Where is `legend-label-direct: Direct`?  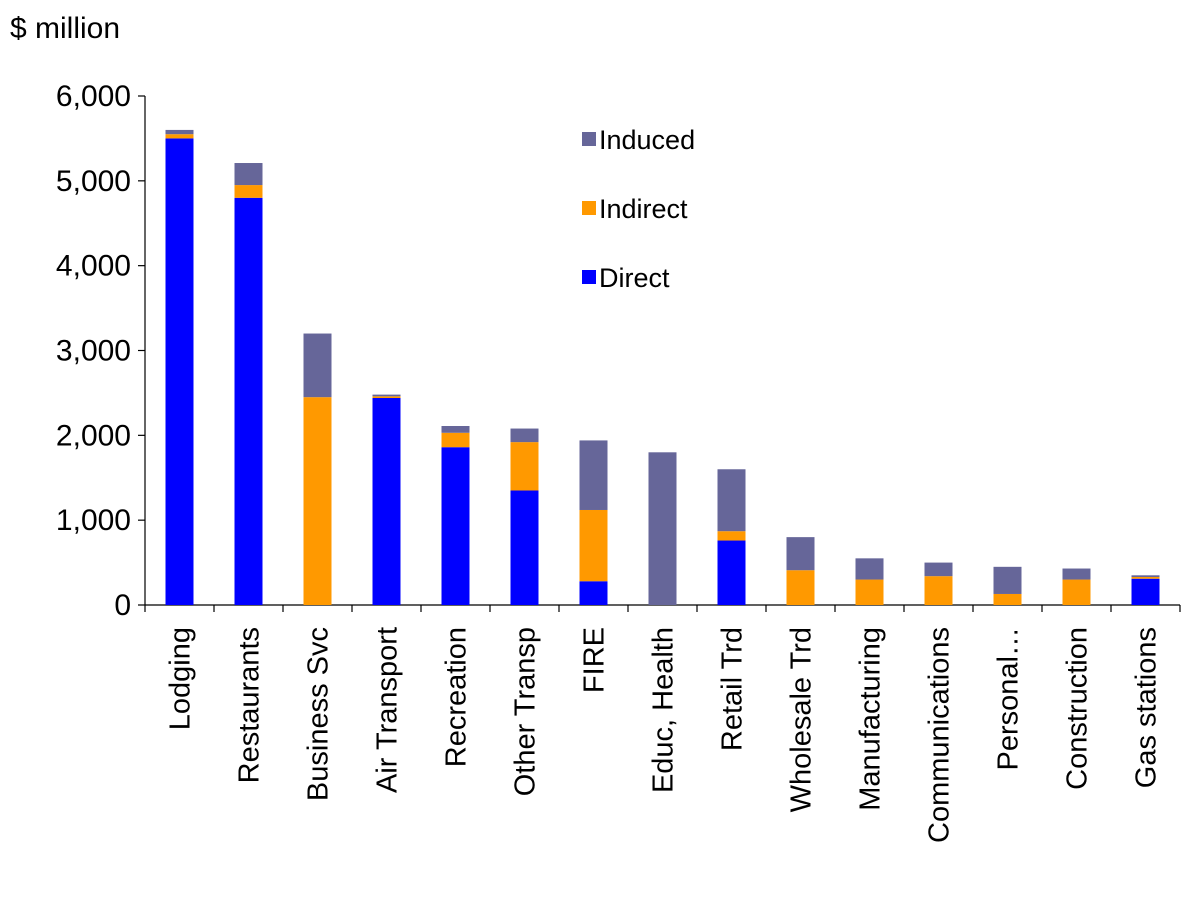
legend-label-direct: Direct is located at coordinates (634, 278).